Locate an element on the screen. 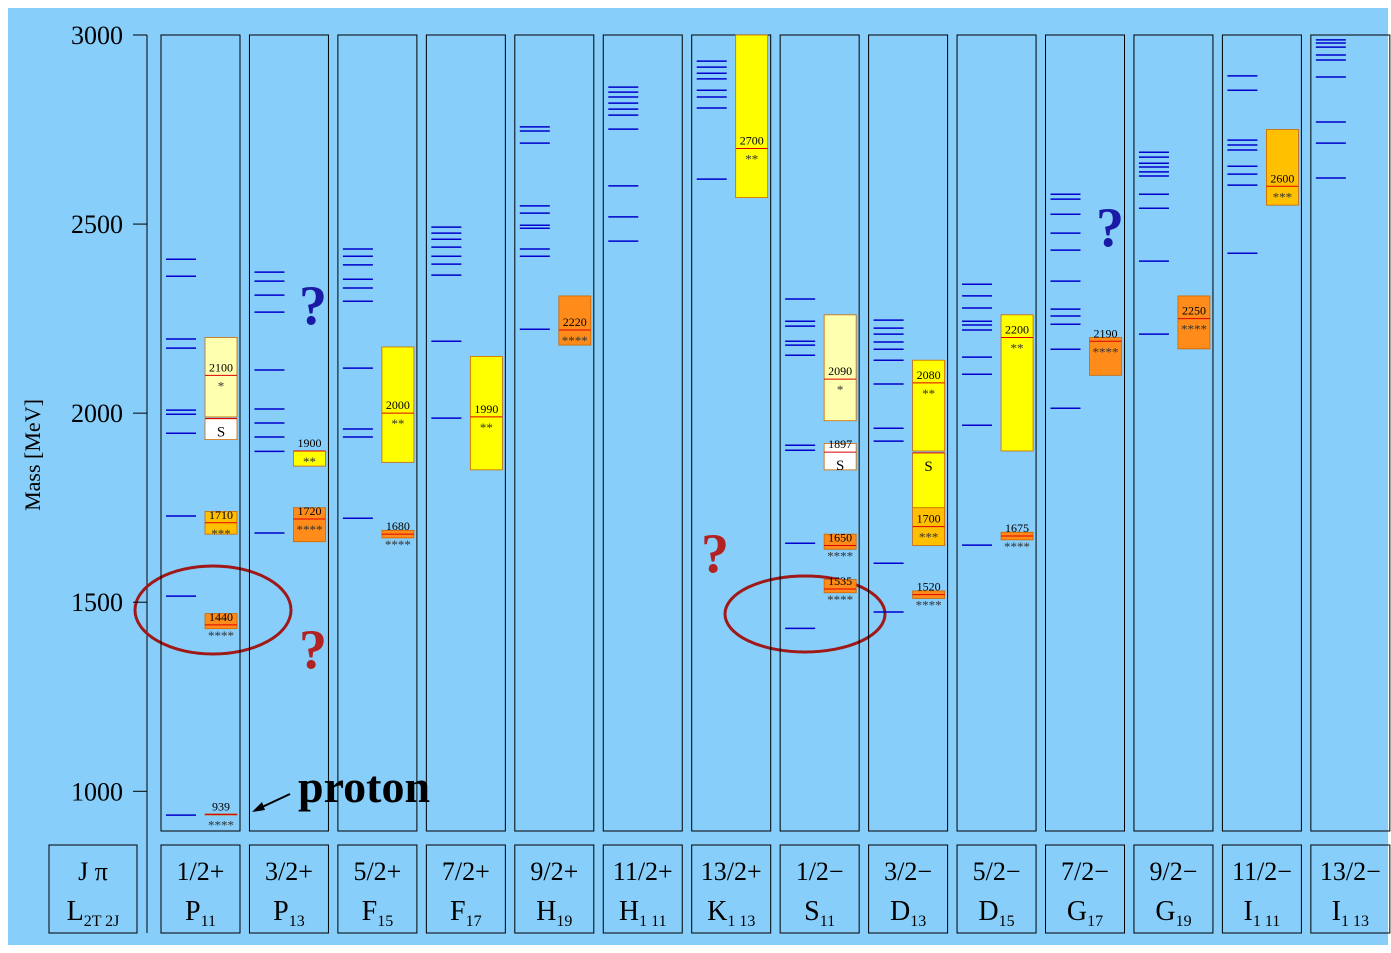 The width and height of the screenshot is (1391, 953). arrow-head is located at coordinates (258, 807).